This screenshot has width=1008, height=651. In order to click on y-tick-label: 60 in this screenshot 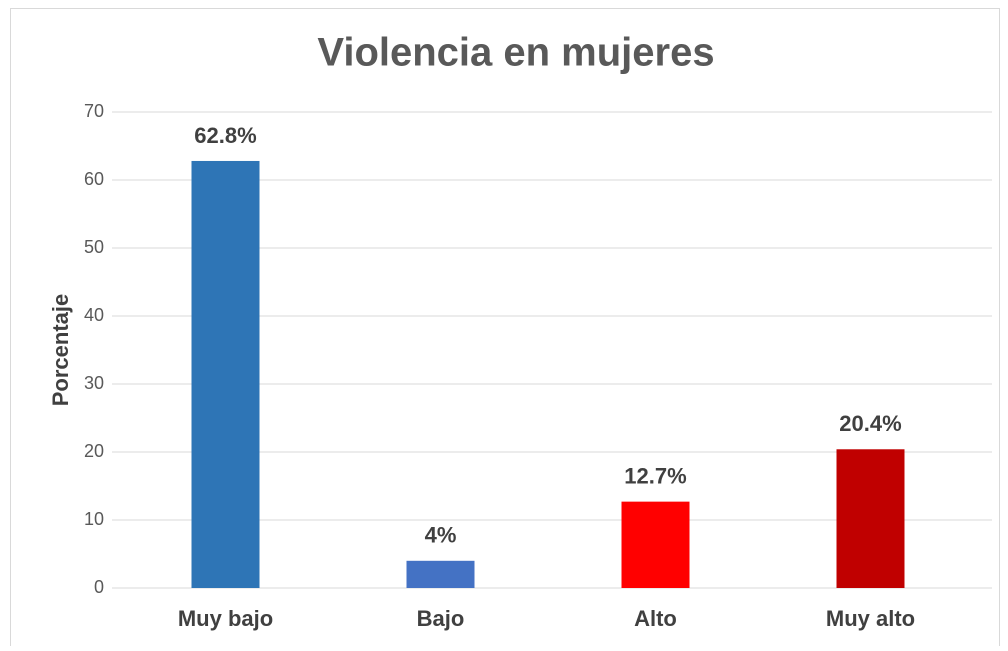, I will do `click(94, 179)`.